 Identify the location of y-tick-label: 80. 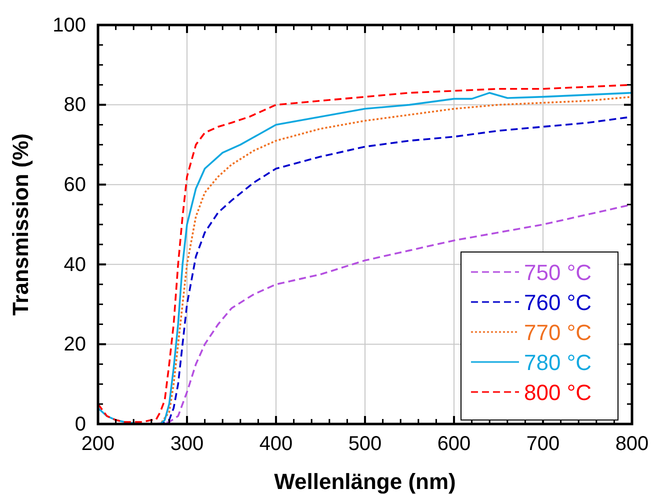
(75, 105).